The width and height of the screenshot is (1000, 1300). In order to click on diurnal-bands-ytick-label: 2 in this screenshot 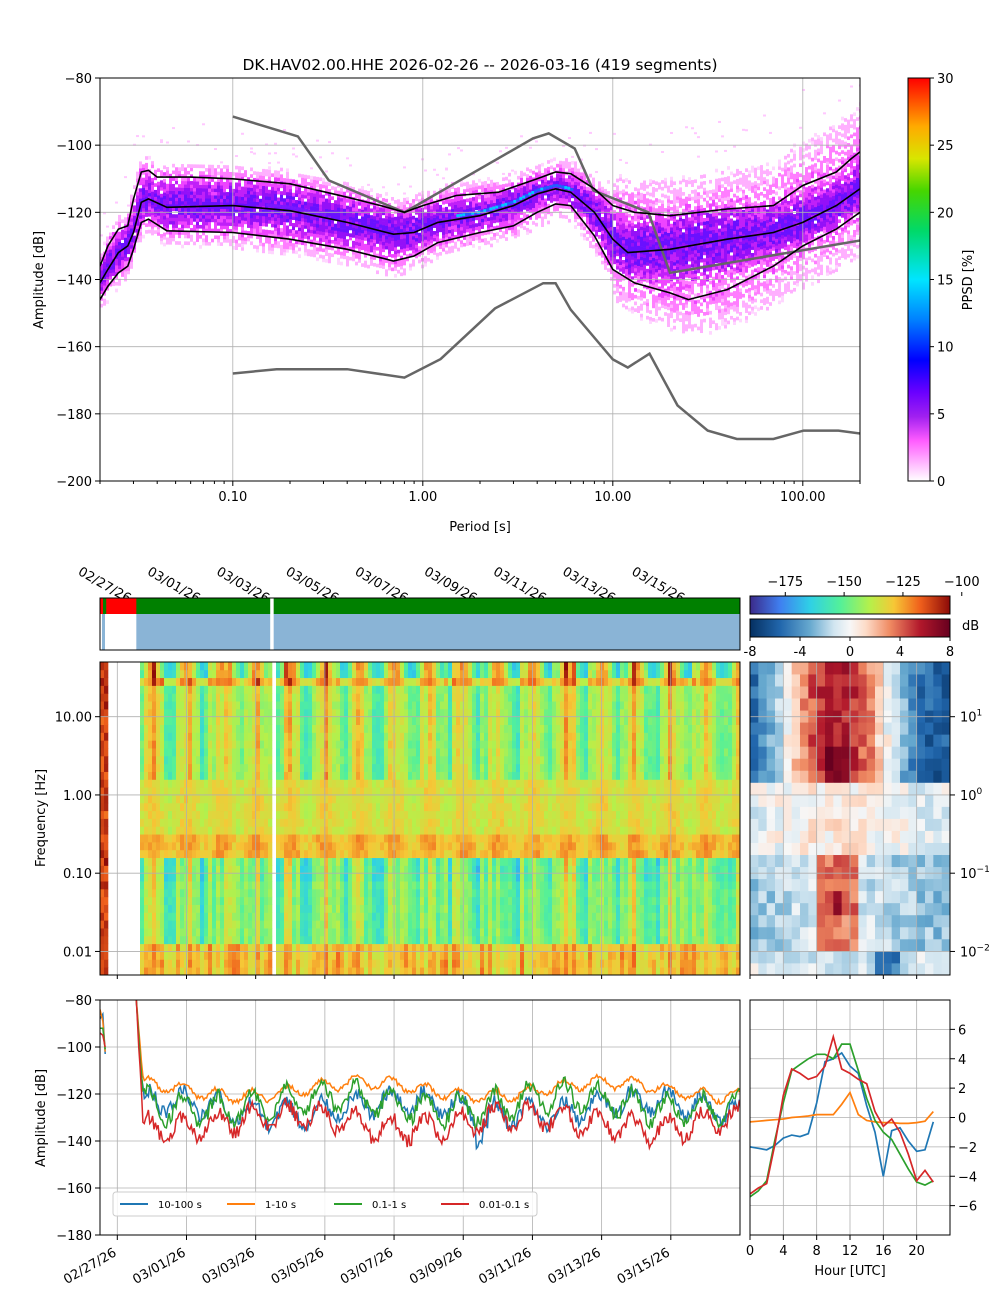, I will do `click(962, 1089)`.